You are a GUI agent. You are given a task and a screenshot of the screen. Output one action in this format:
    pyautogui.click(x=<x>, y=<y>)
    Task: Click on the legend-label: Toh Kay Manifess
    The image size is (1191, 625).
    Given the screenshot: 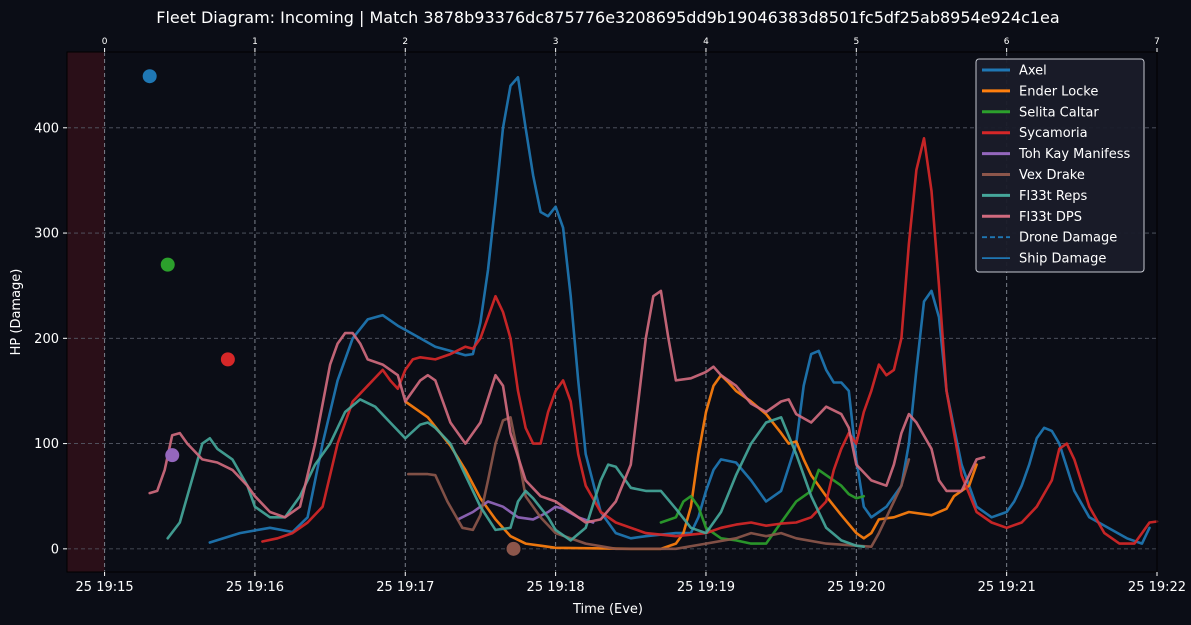 What is the action you would take?
    pyautogui.click(x=1074, y=154)
    